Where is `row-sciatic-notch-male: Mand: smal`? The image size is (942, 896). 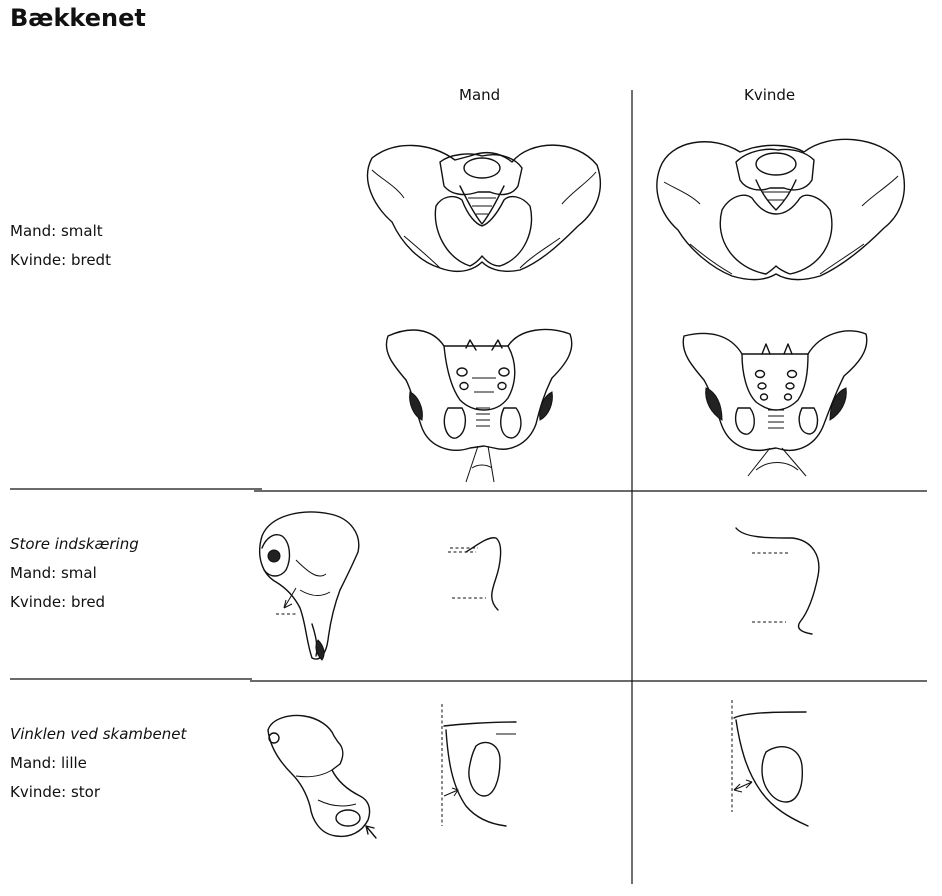
row-sciatic-notch-male: Mand: smal is located at coordinates (53, 573).